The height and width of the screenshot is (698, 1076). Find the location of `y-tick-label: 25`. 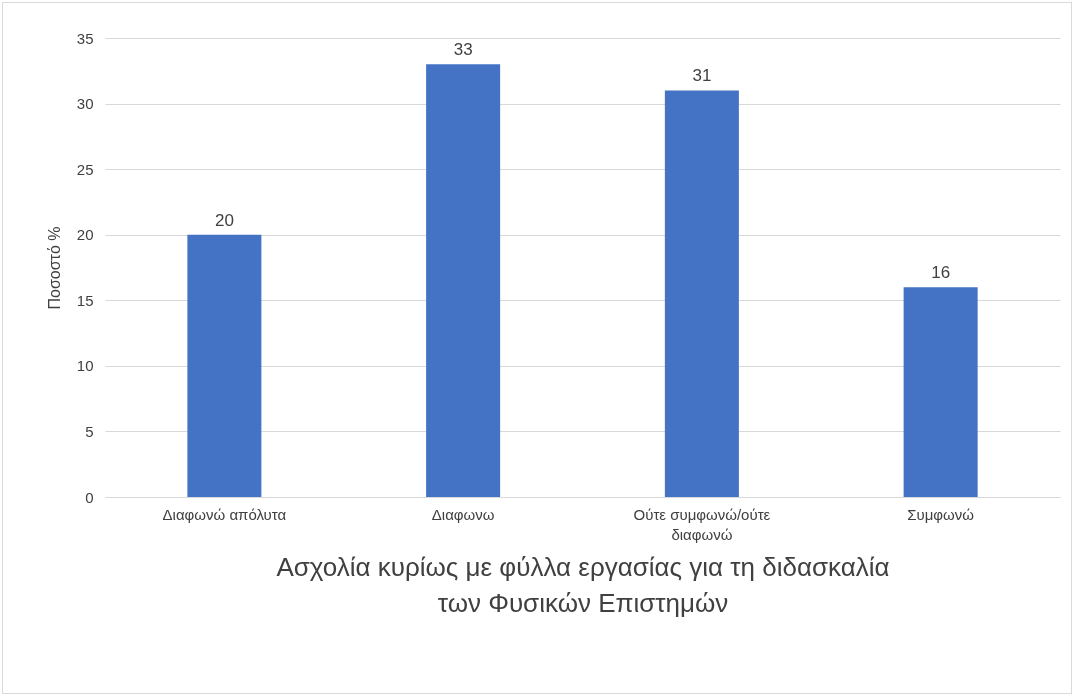

y-tick-label: 25 is located at coordinates (85, 169).